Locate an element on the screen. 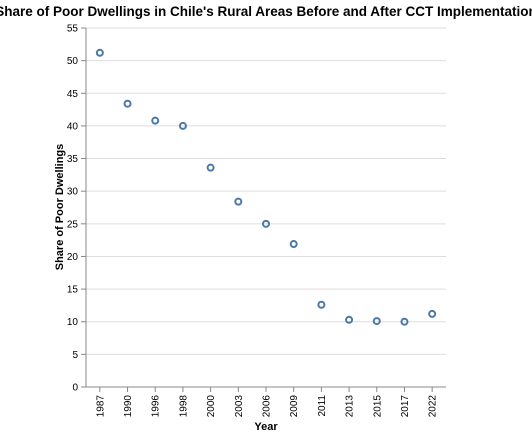 This screenshot has width=532, height=442. x-tick-label: 1990 is located at coordinates (128, 406).